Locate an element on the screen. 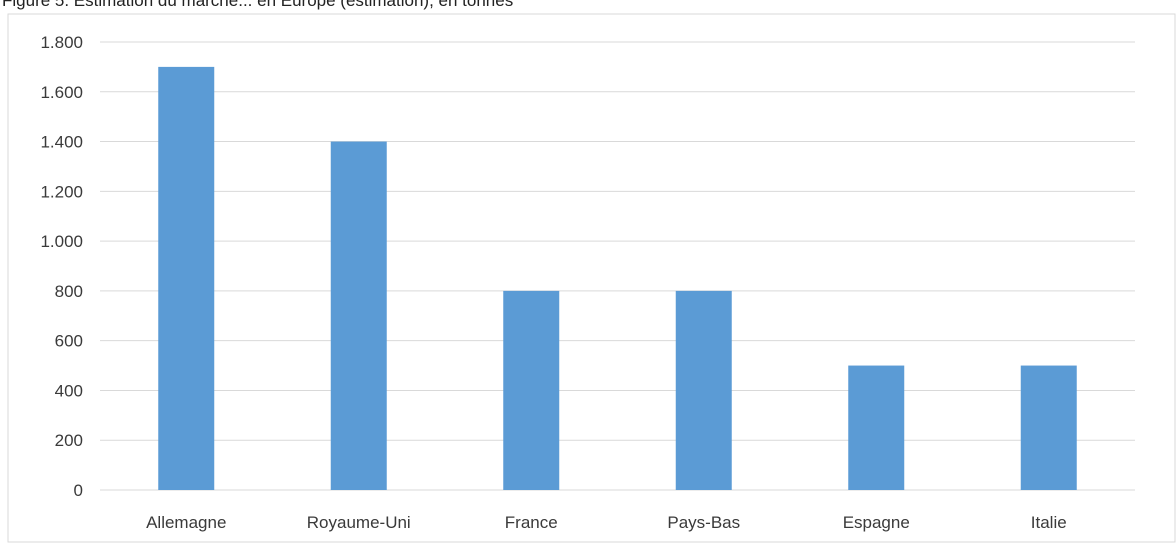  bar-pays-bas is located at coordinates (703, 390).